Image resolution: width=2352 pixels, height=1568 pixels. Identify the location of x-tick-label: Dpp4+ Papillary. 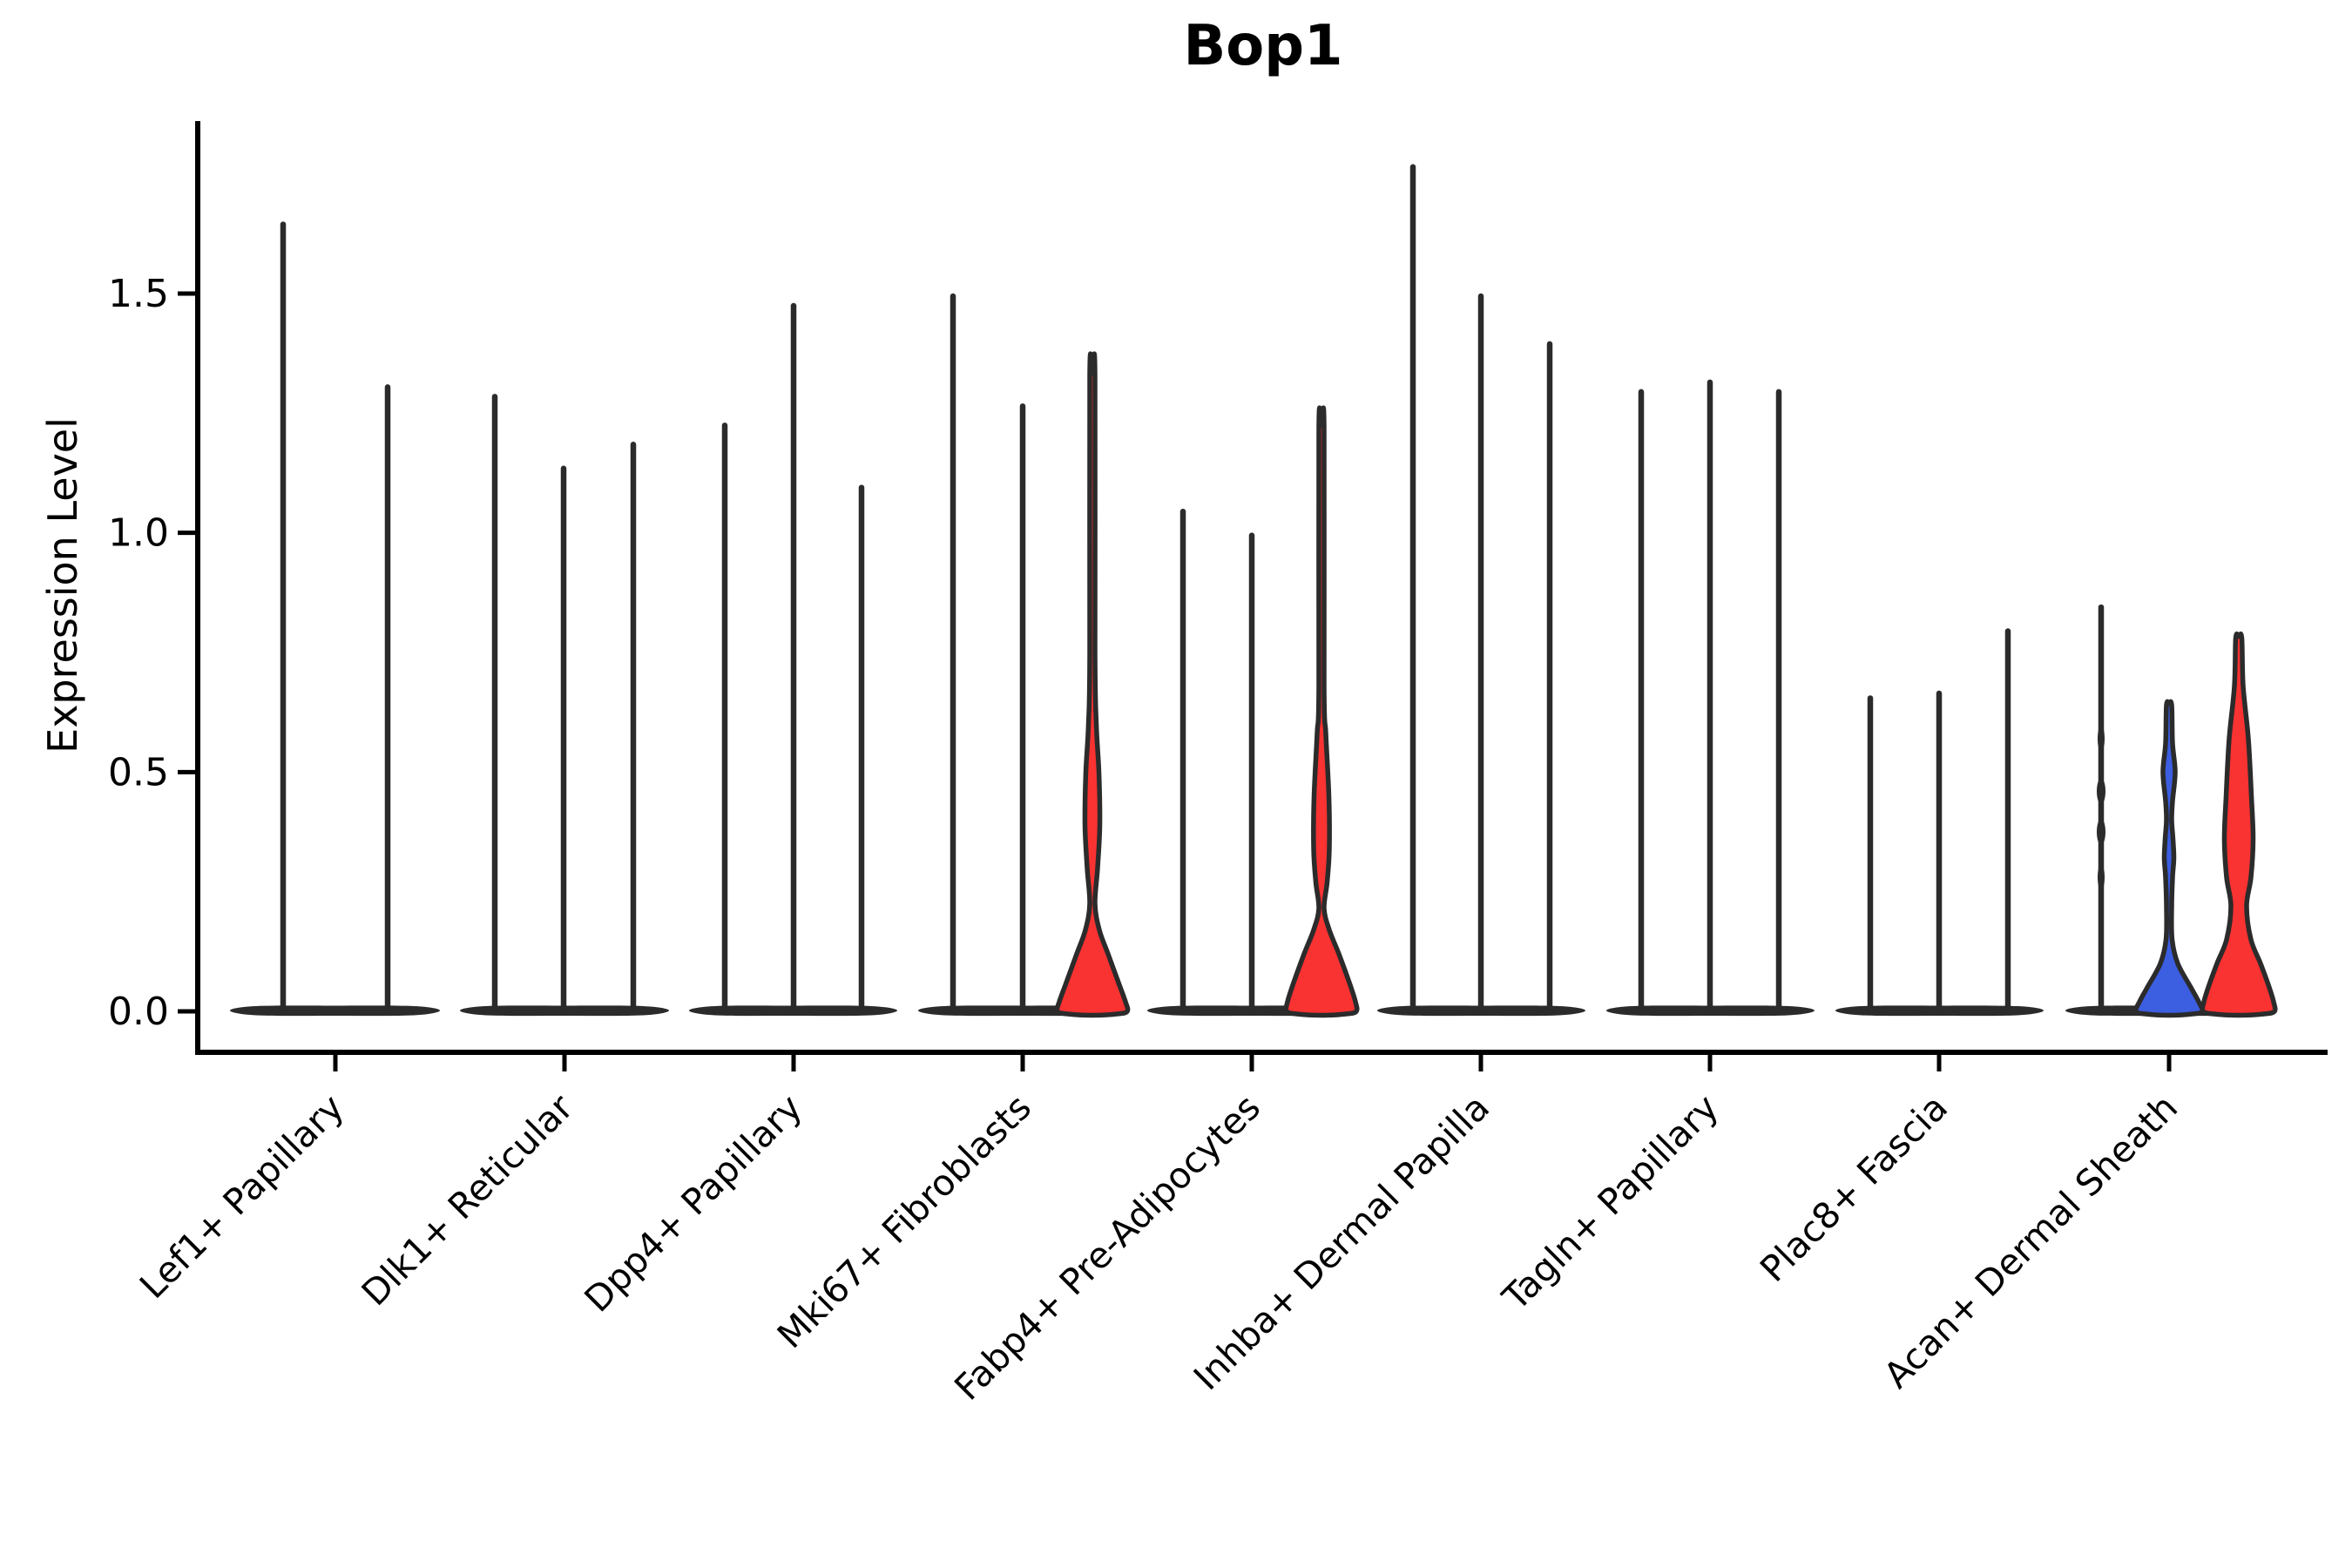
(693, 1203).